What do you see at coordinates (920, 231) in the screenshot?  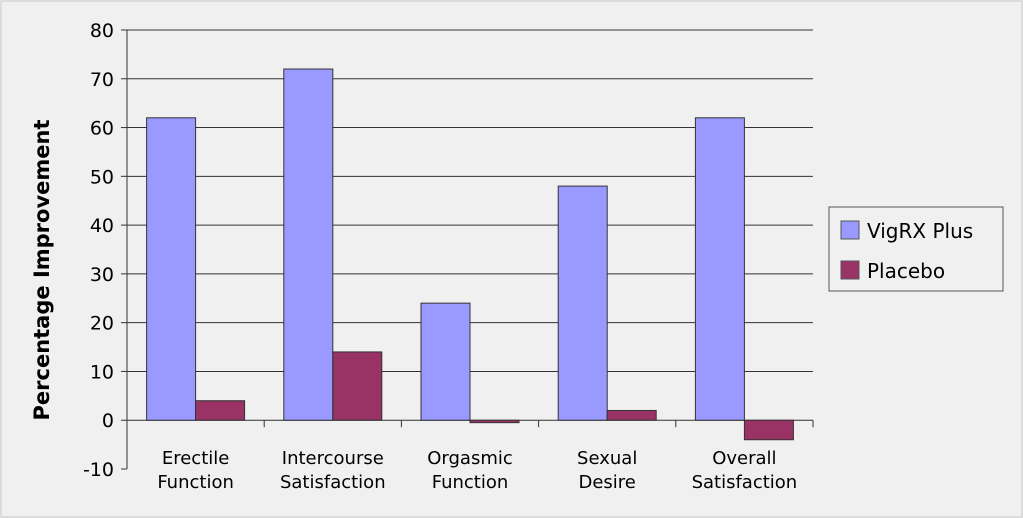 I see `legend-label-vigrx-plus: VigRX Plus` at bounding box center [920, 231].